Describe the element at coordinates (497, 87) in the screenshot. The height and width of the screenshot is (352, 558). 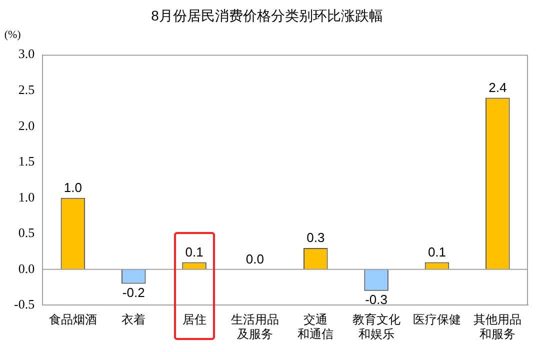
I see `data-label: 2.4` at that location.